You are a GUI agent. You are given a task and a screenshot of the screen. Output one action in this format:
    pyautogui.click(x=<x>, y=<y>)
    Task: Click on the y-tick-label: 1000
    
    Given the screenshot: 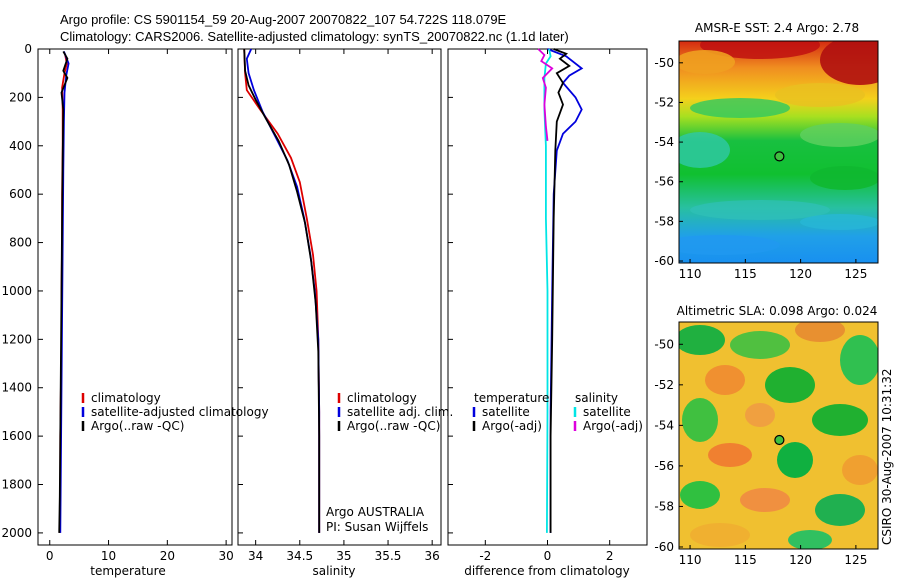 What is the action you would take?
    pyautogui.click(x=16, y=291)
    